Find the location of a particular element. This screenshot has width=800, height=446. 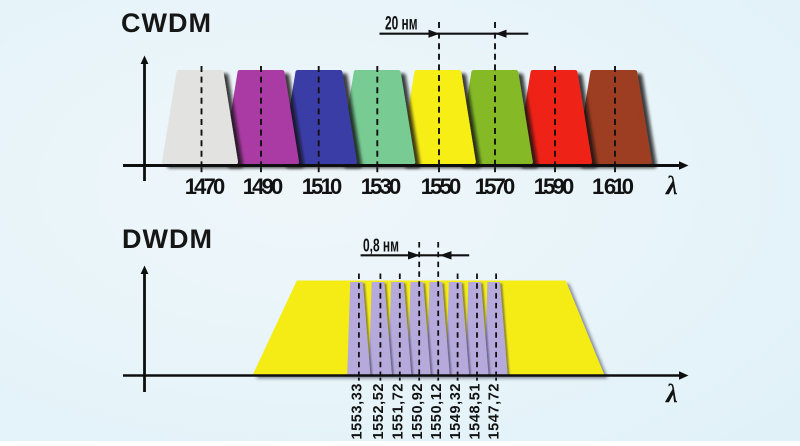

svg-text: 1552,52 is located at coordinates (379, 412).